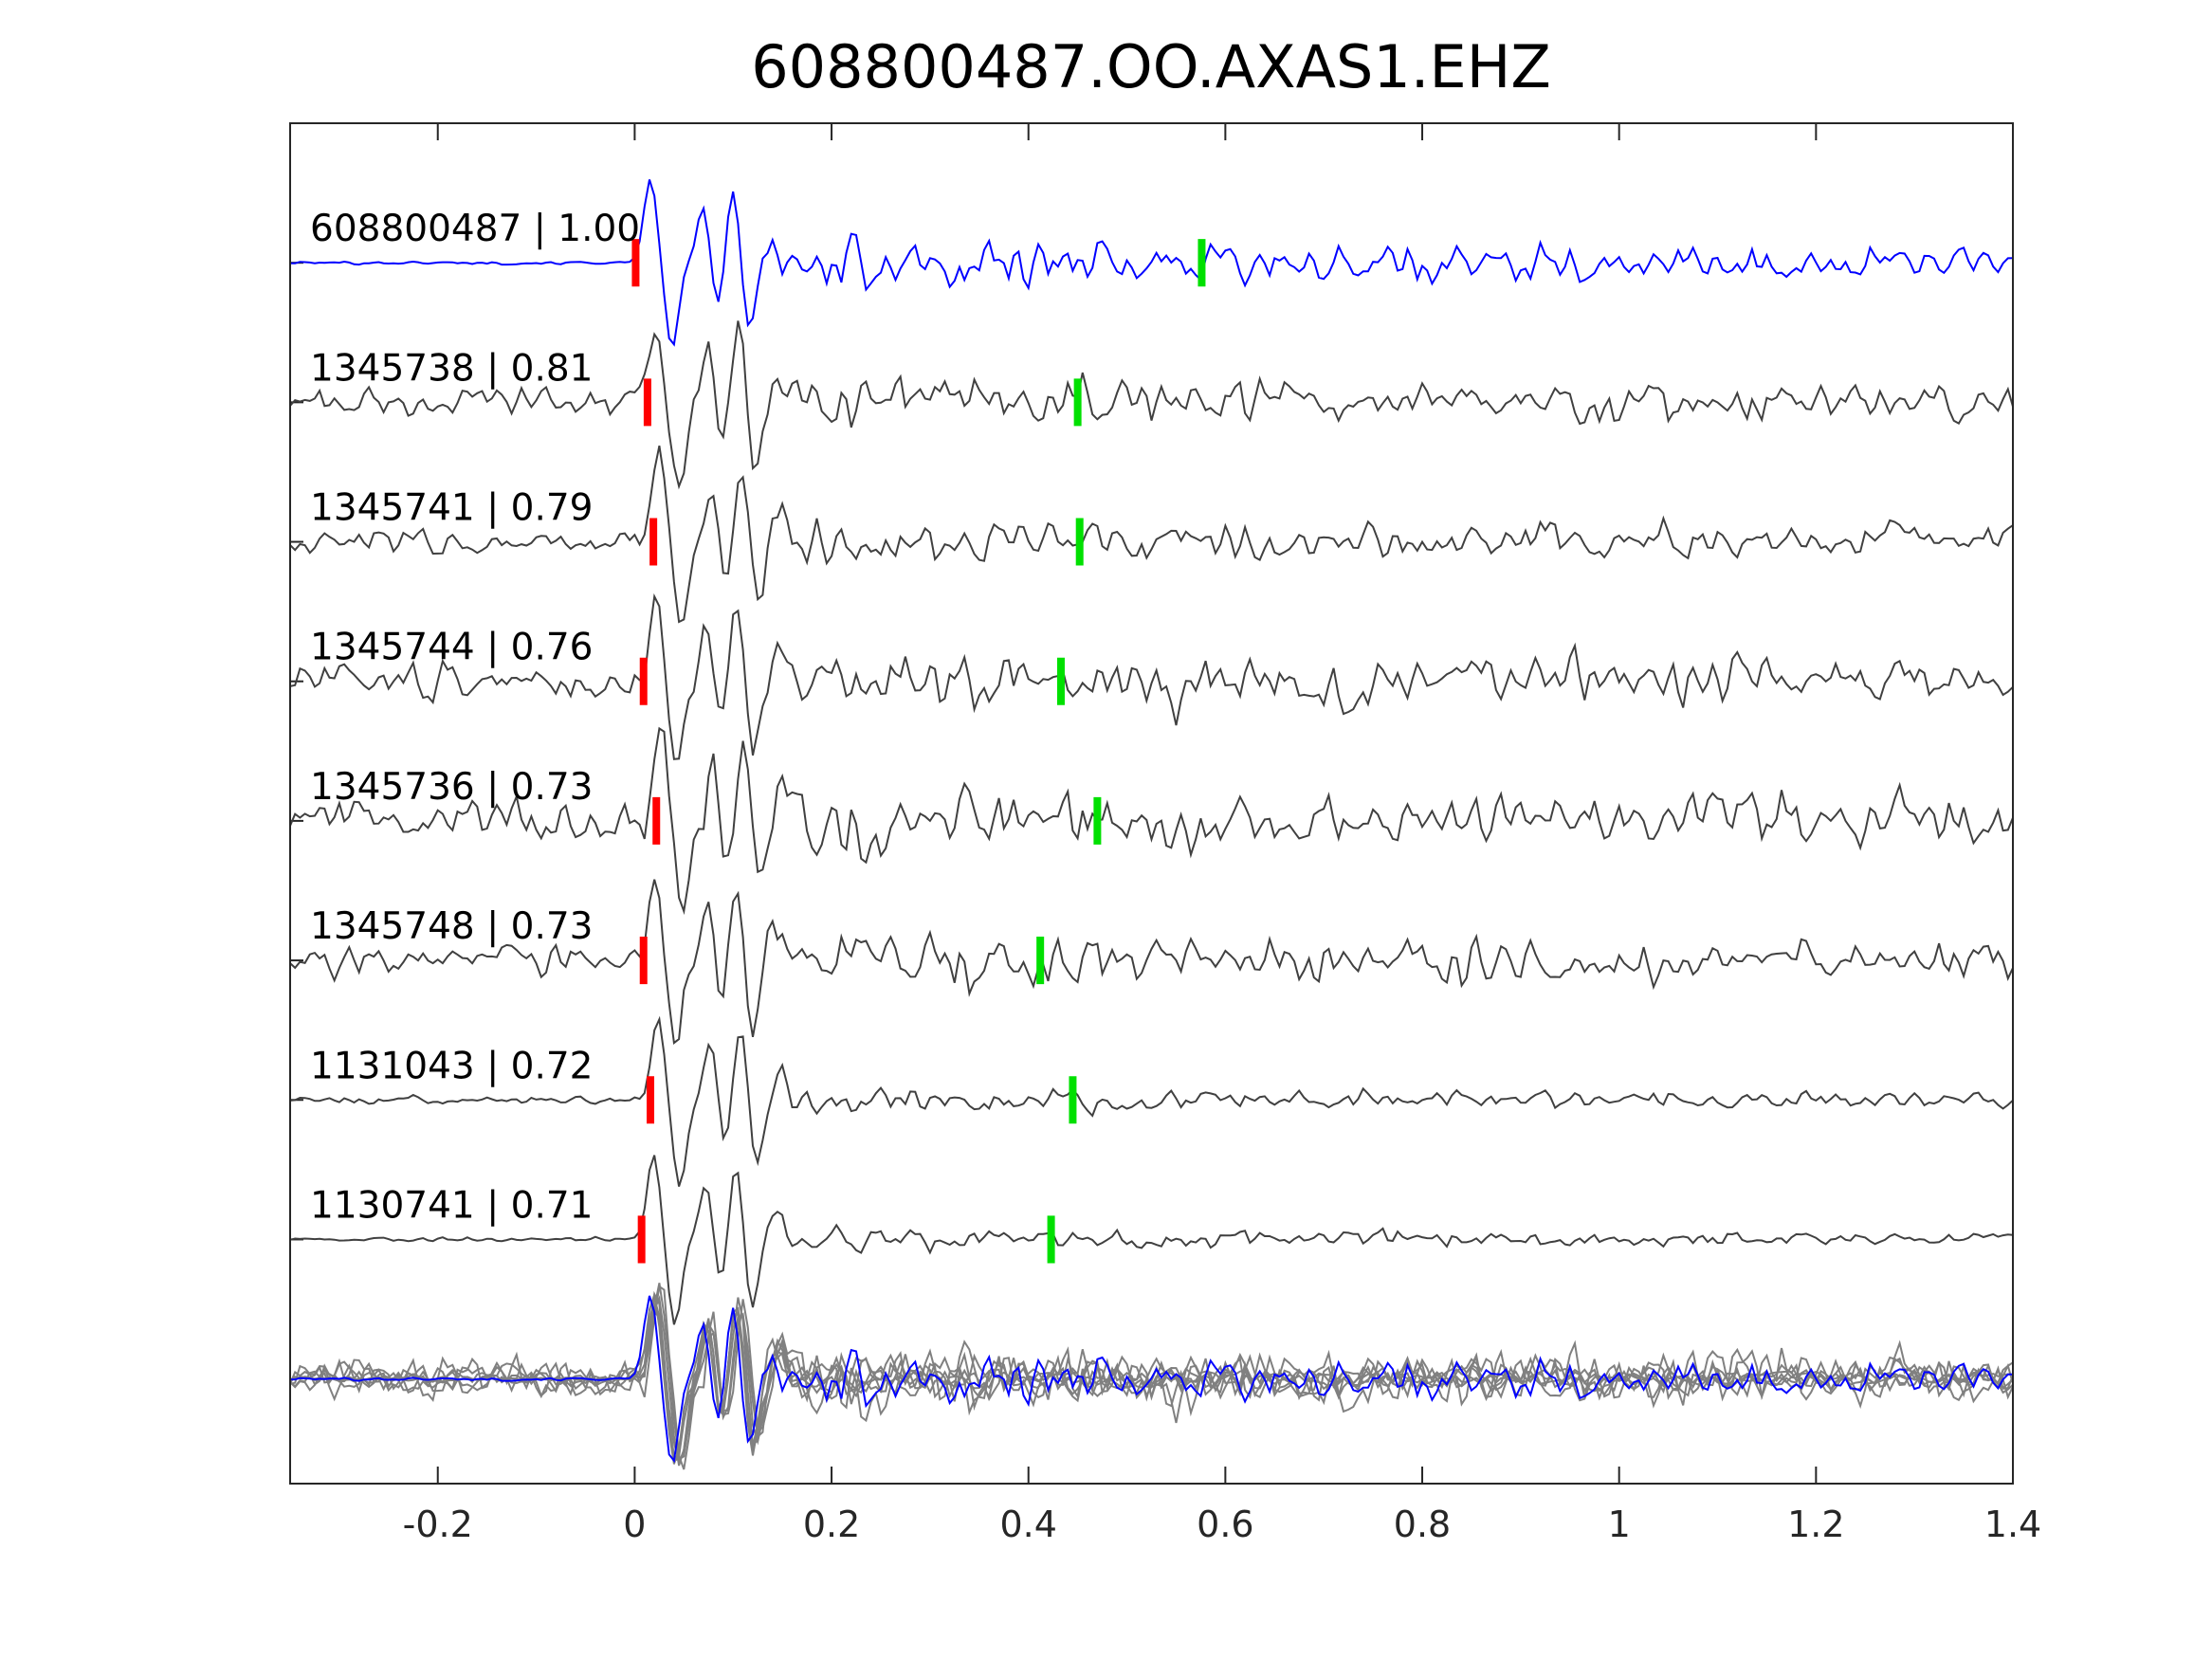 This screenshot has height=1659, width=2212. I want to click on x-tick-label: -0.2, so click(438, 1524).